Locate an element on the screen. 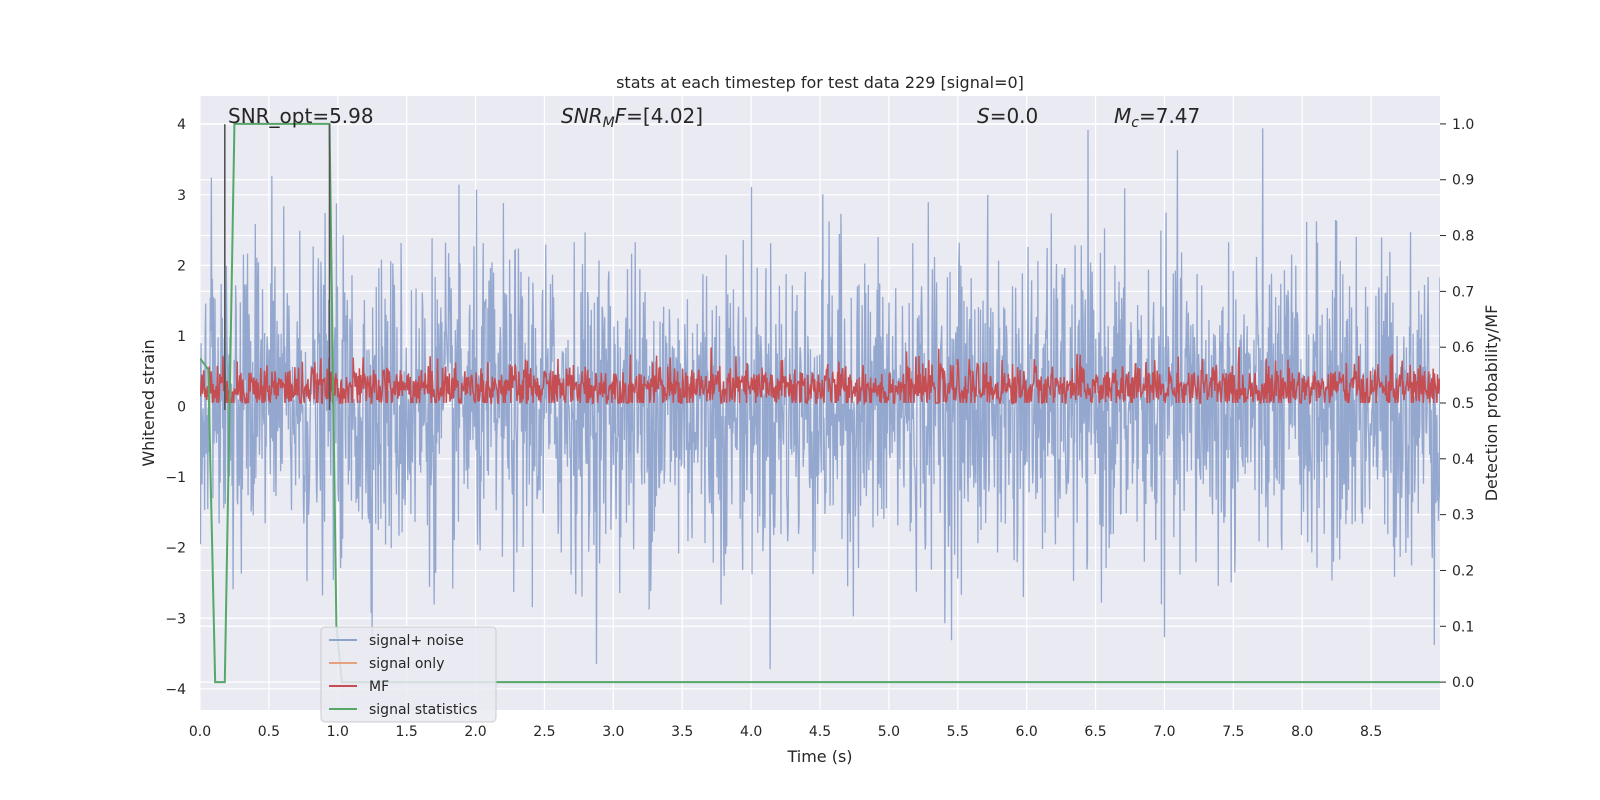  y-left-tick-label: −2 is located at coordinates (175, 549).